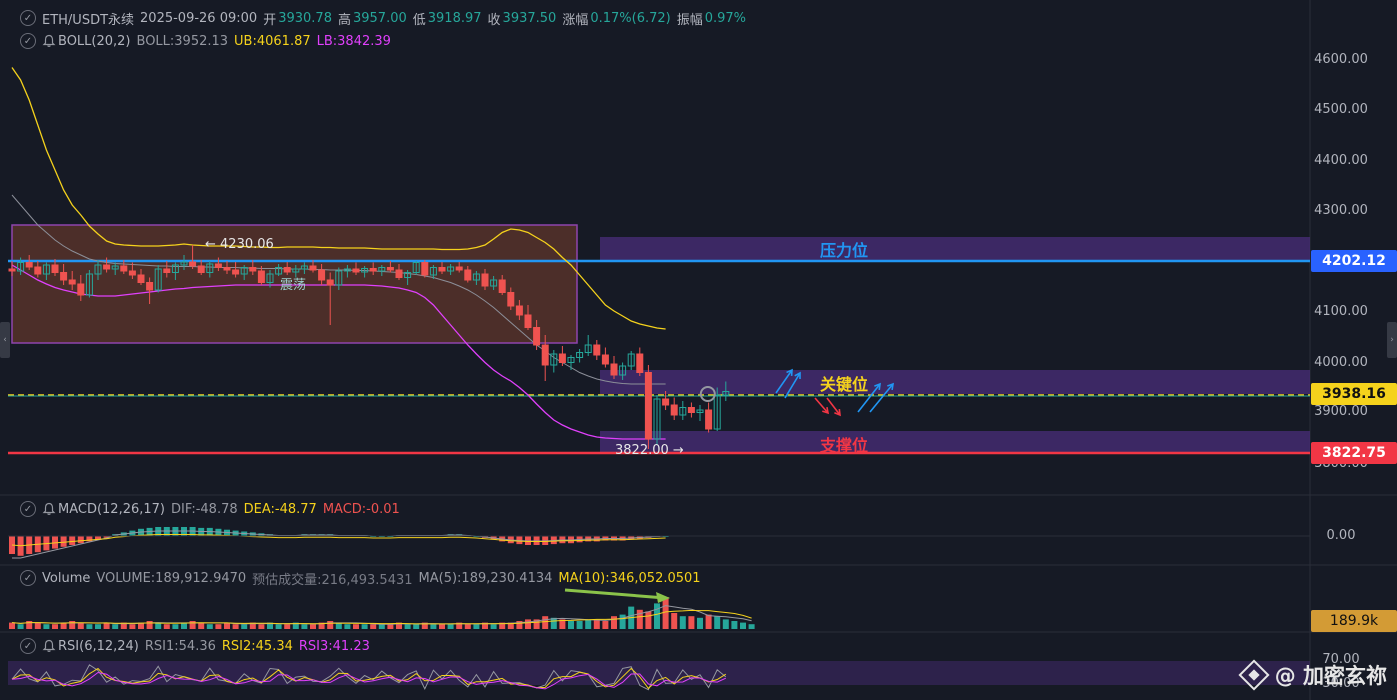 The image size is (1397, 700). Describe the element at coordinates (844, 250) in the screenshot. I see `resistance-label: 压力位` at that location.